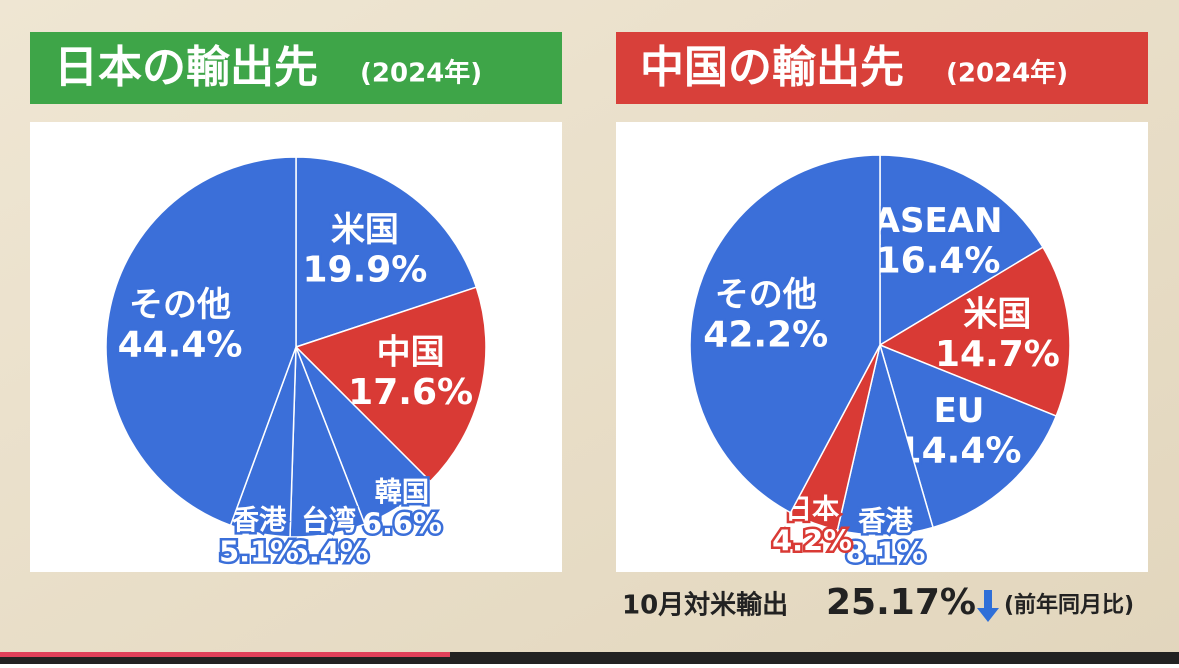 The width and height of the screenshot is (1179, 668). Describe the element at coordinates (186, 67) in the screenshot. I see `chart-title: 日本の輸出先` at that location.